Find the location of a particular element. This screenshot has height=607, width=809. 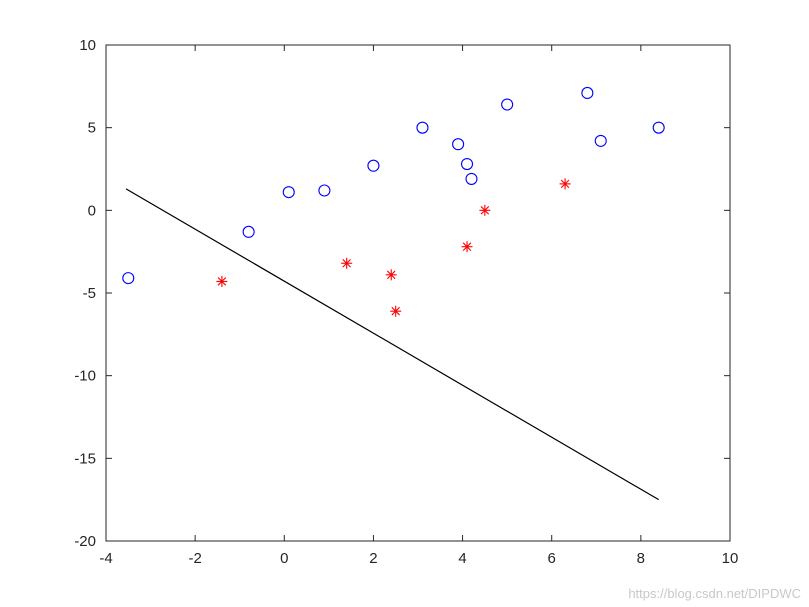

x-tick-label: 0 is located at coordinates (284, 558).